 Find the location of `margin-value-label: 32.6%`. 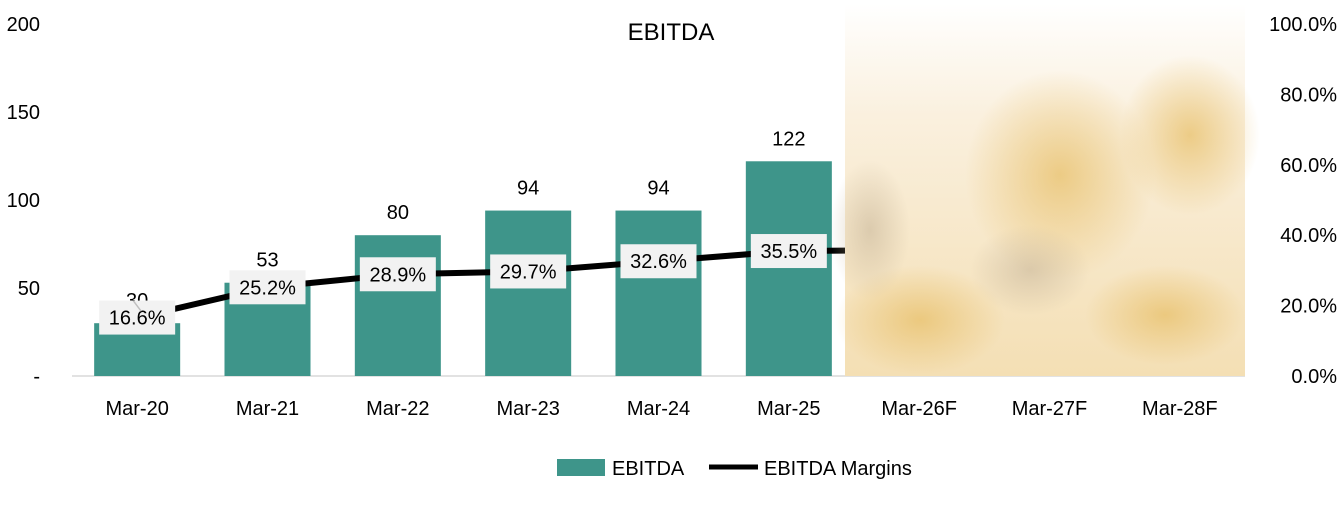

margin-value-label: 32.6% is located at coordinates (658, 262).